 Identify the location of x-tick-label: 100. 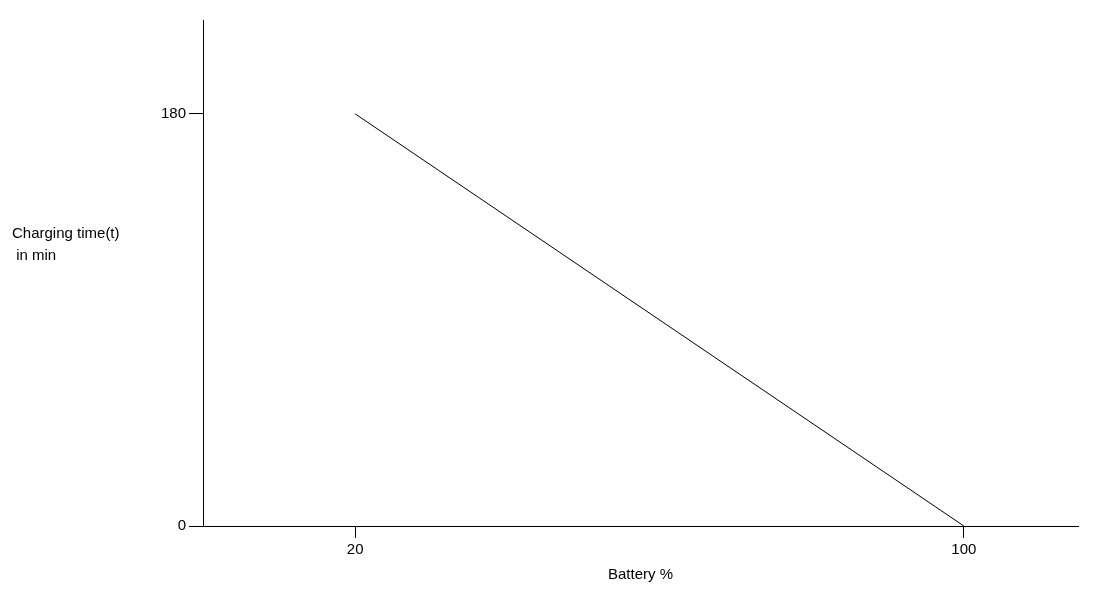
(964, 549).